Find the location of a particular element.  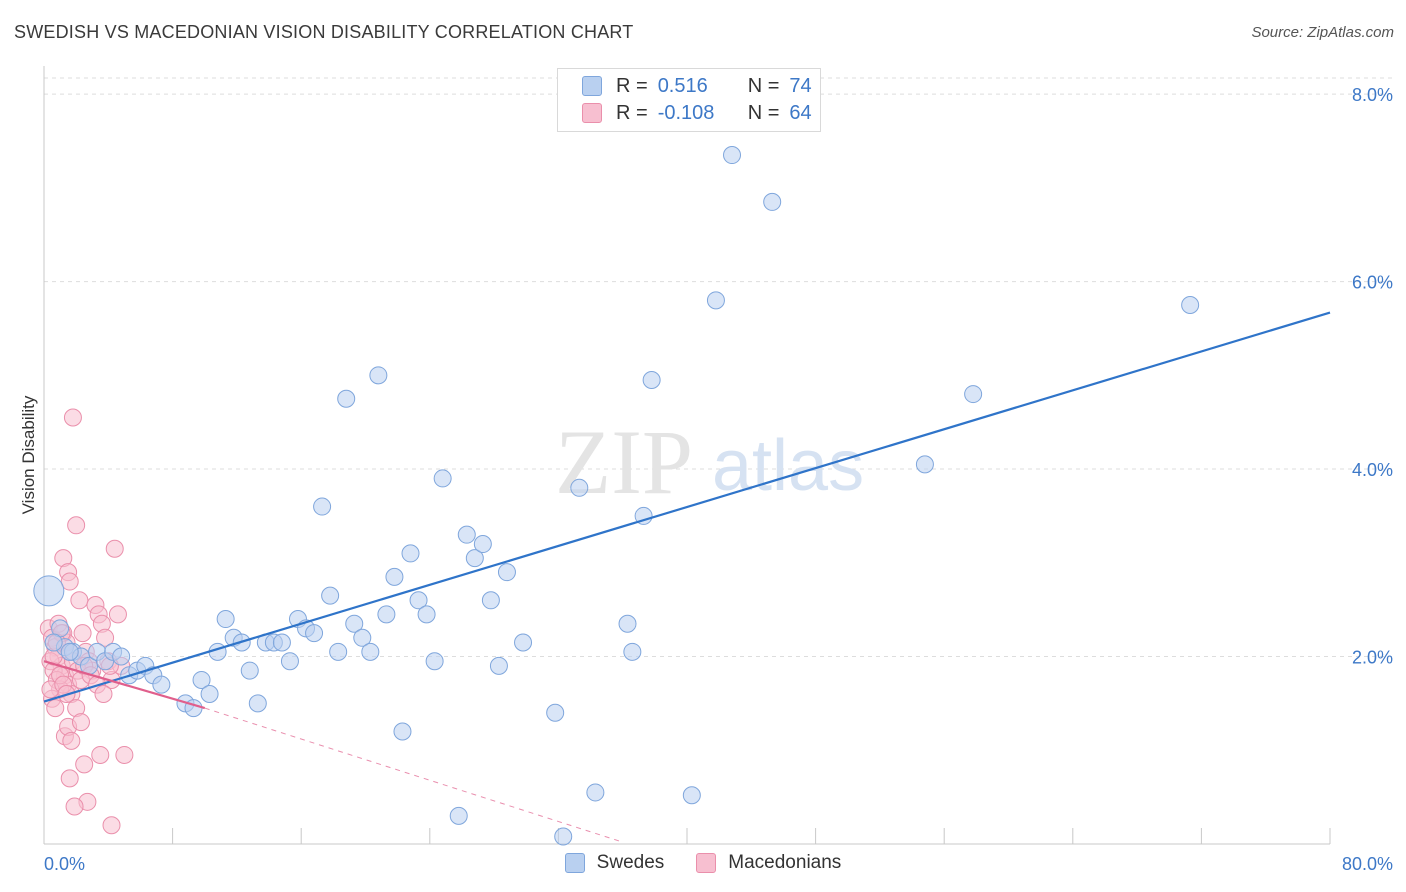

x-tick-label: 80.0% is located at coordinates (1367, 864).